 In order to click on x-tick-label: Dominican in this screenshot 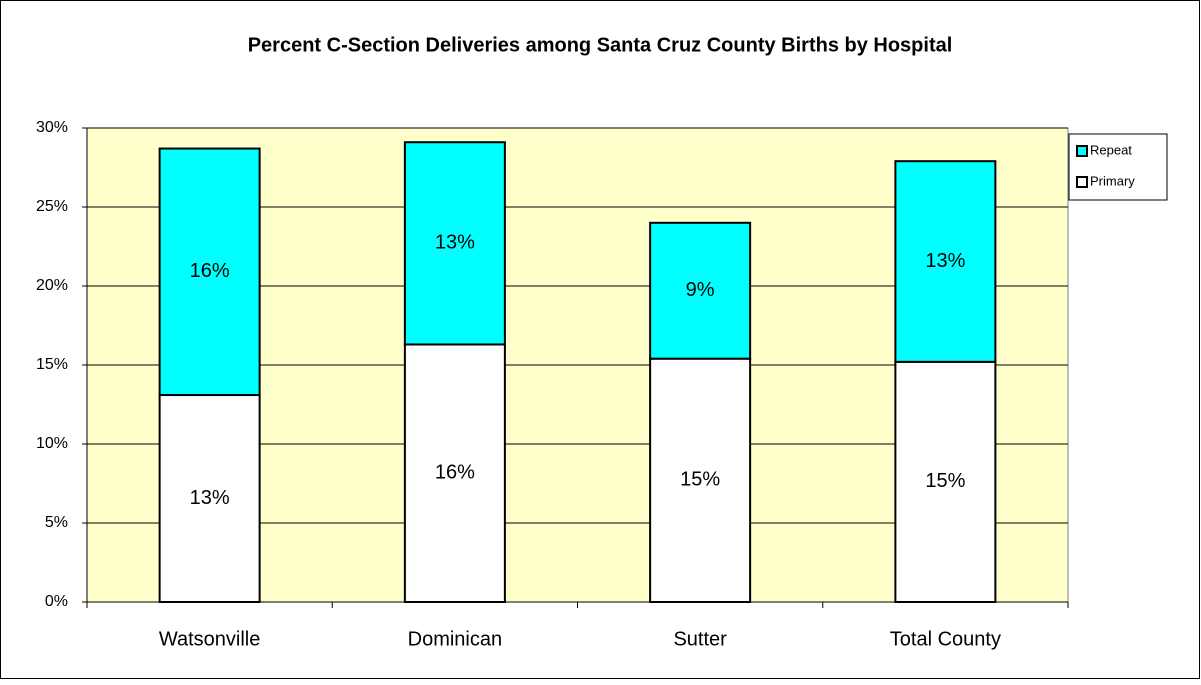, I will do `click(455, 639)`.